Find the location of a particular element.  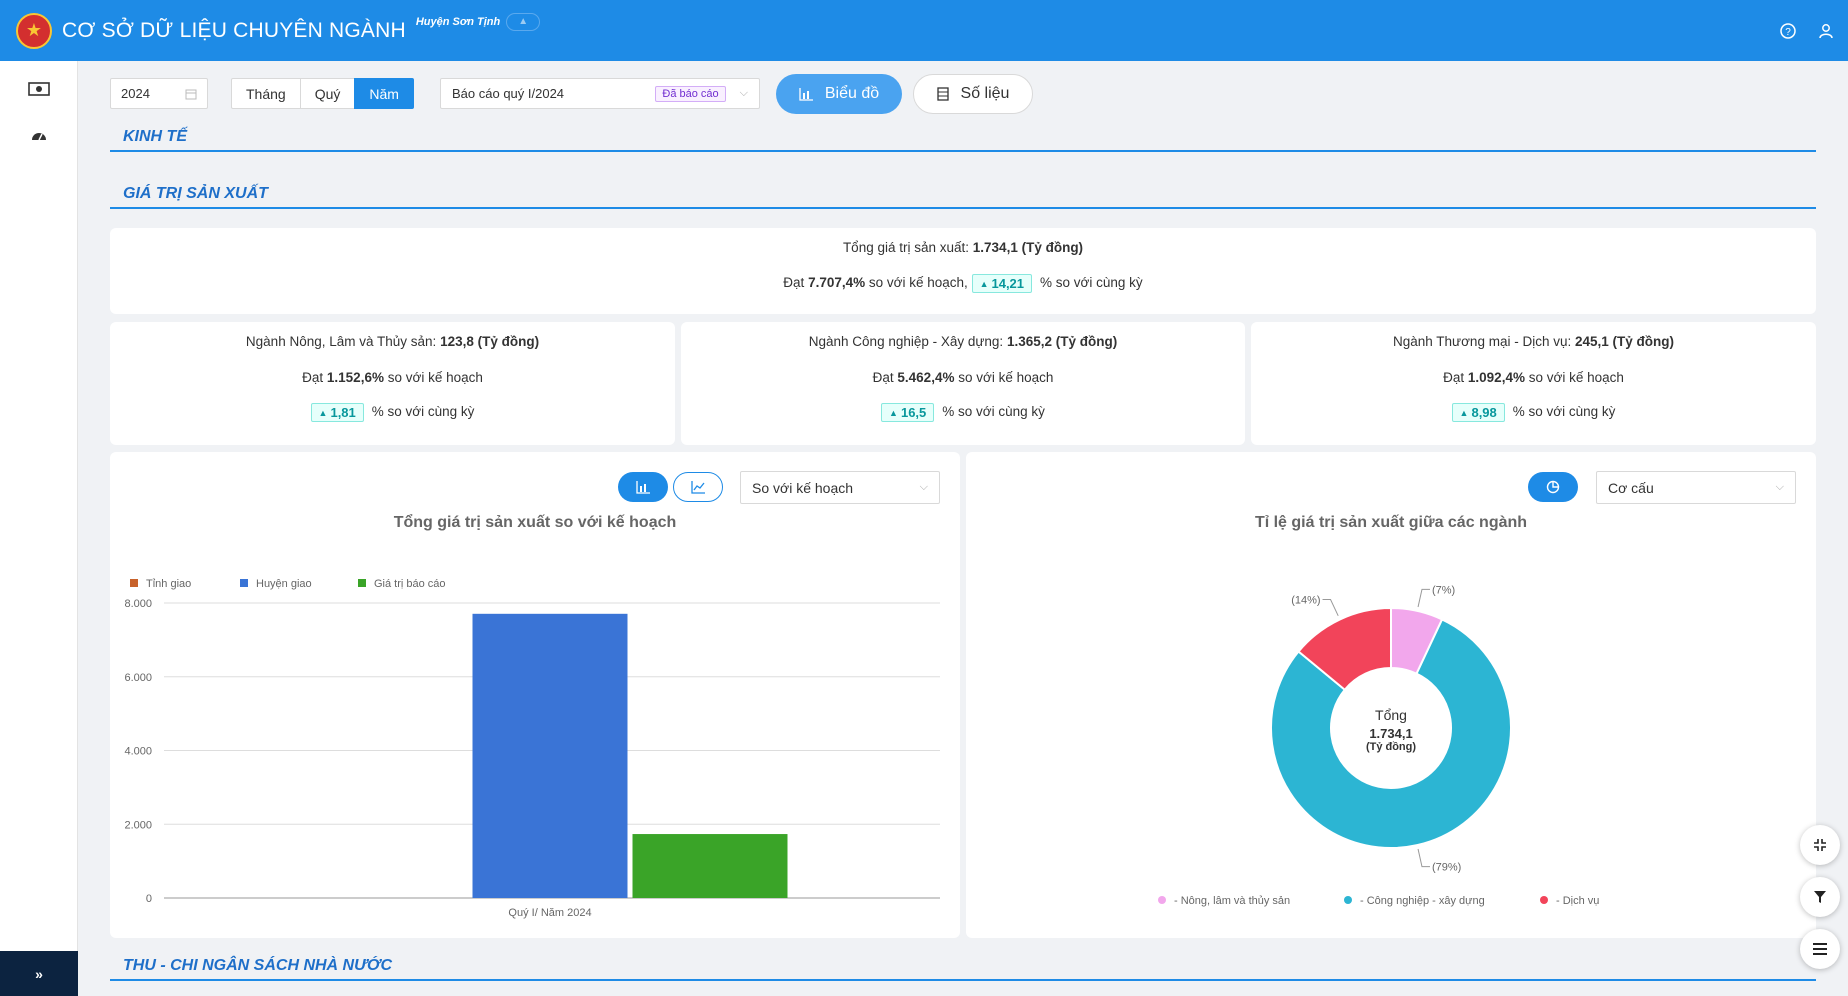

legend-label: - Dịch vụ is located at coordinates (1577, 901).